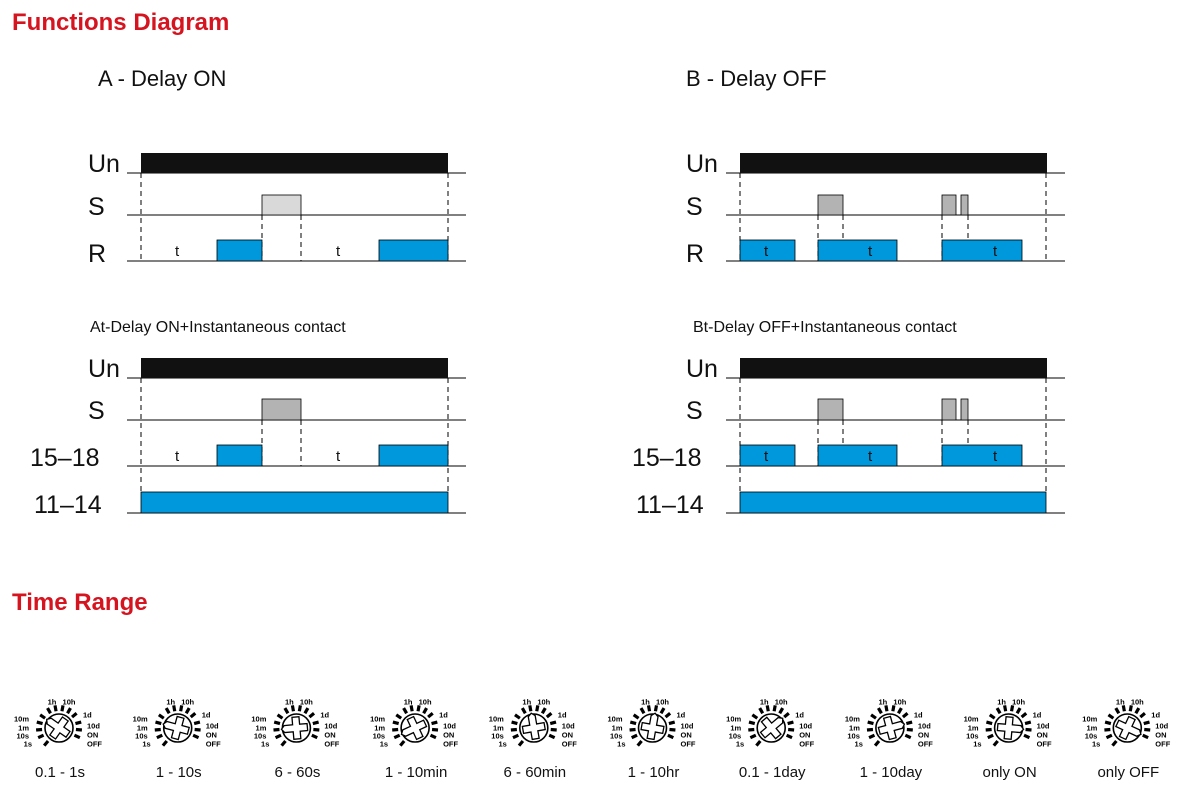 Image resolution: width=1191 pixels, height=794 pixels. Describe the element at coordinates (162, 78) in the screenshot. I see `diagram-title: A - Delay ON` at that location.